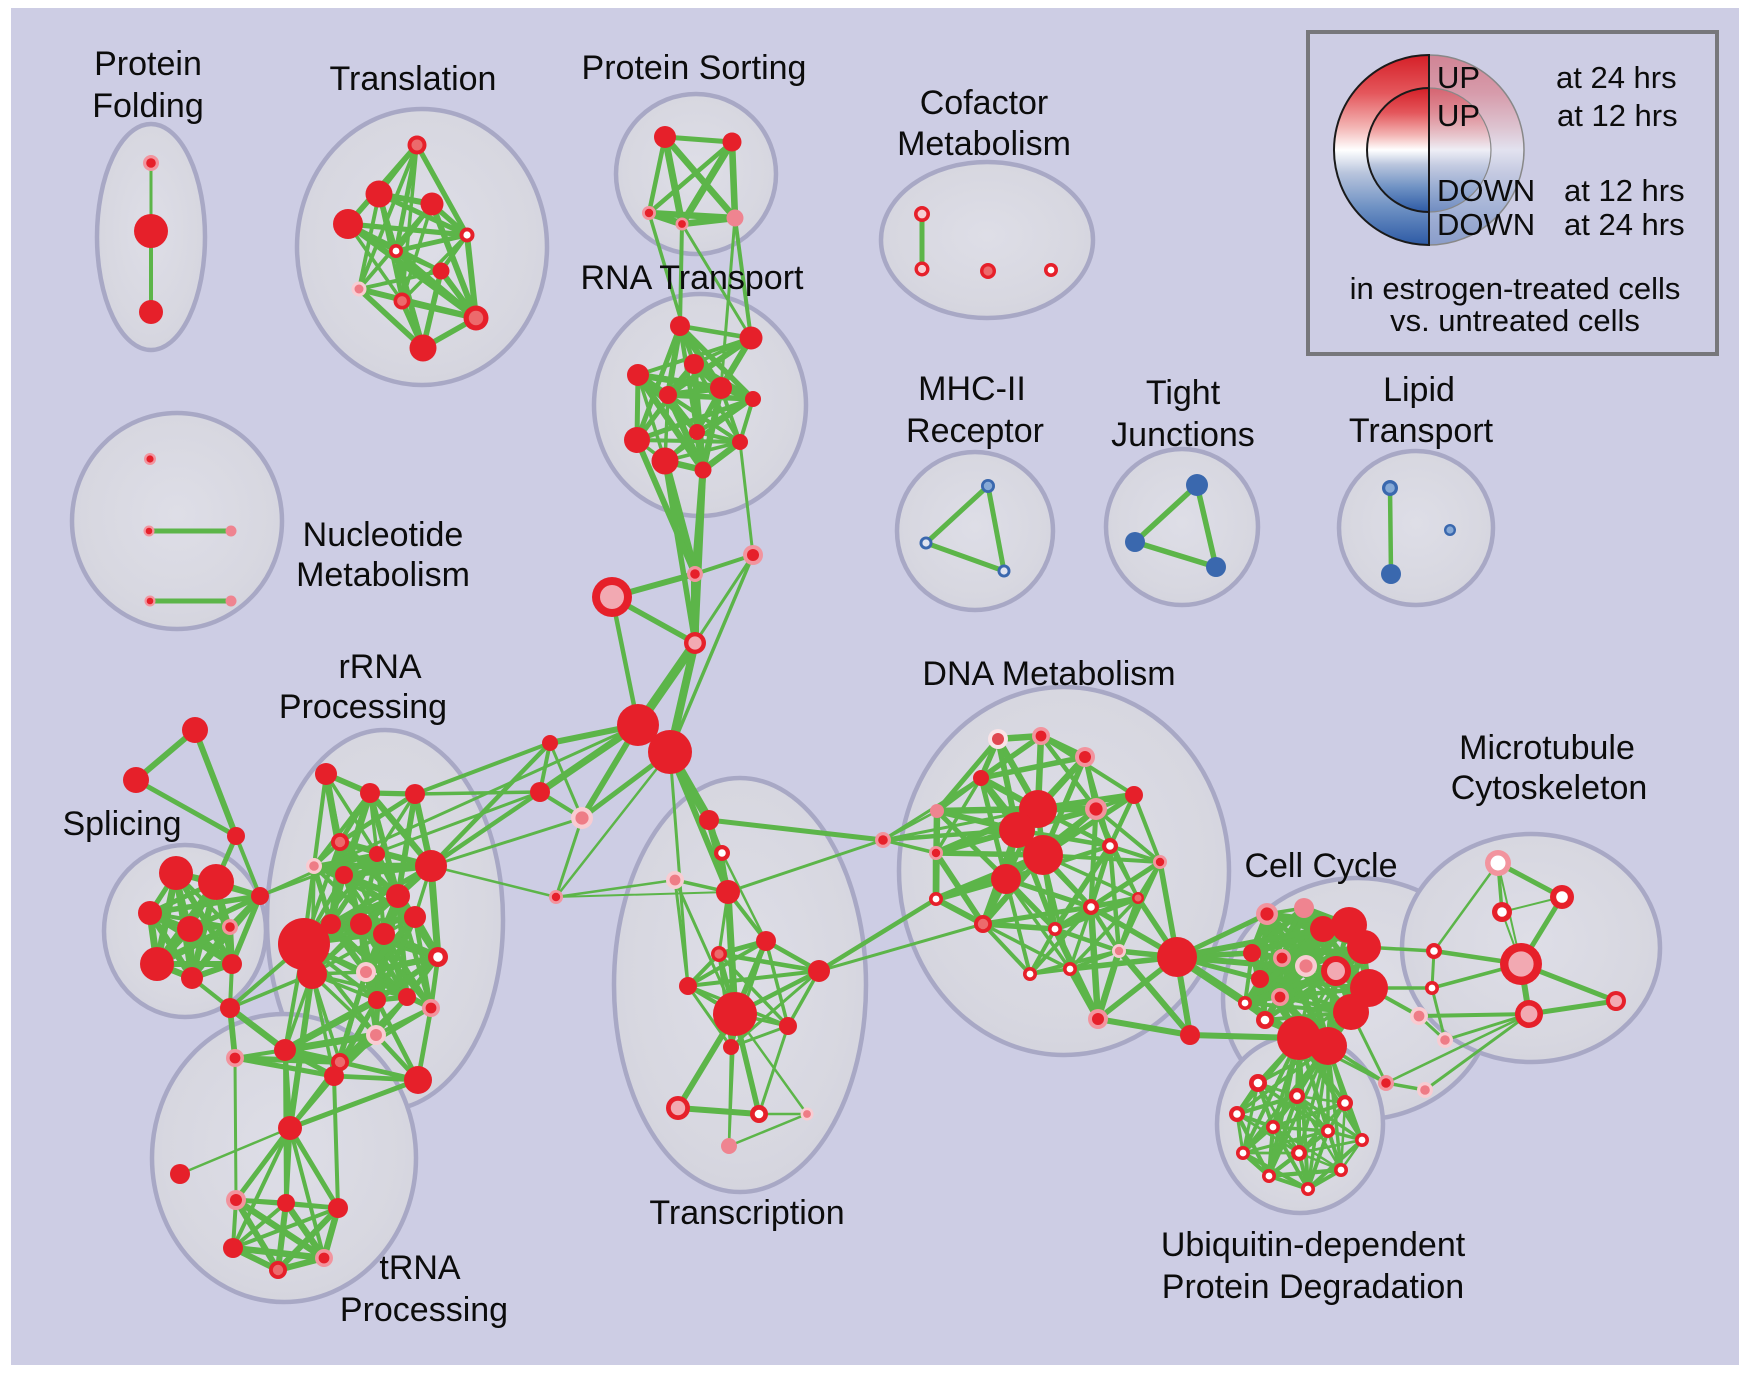 The height and width of the screenshot is (1381, 1750). Describe the element at coordinates (1515, 288) in the screenshot. I see `svg-text: in estrogen-treated cells` at that location.